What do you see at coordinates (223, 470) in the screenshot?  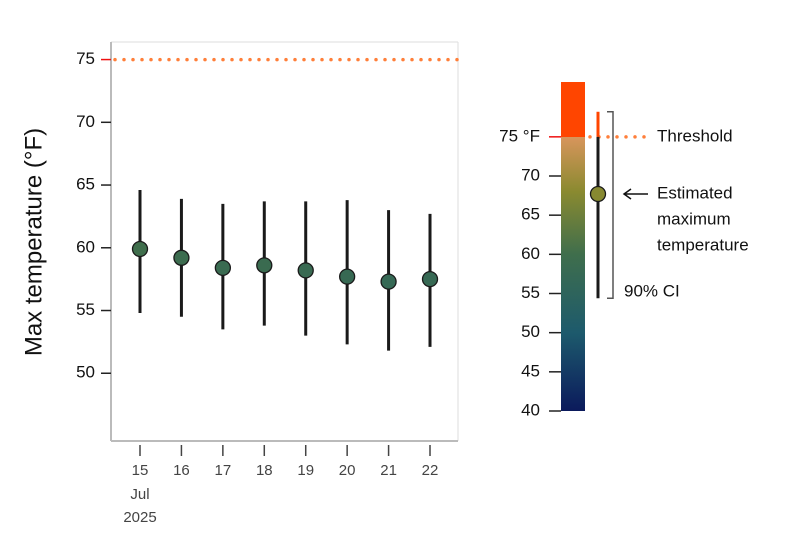 I see `x-tick-label: 17` at bounding box center [223, 470].